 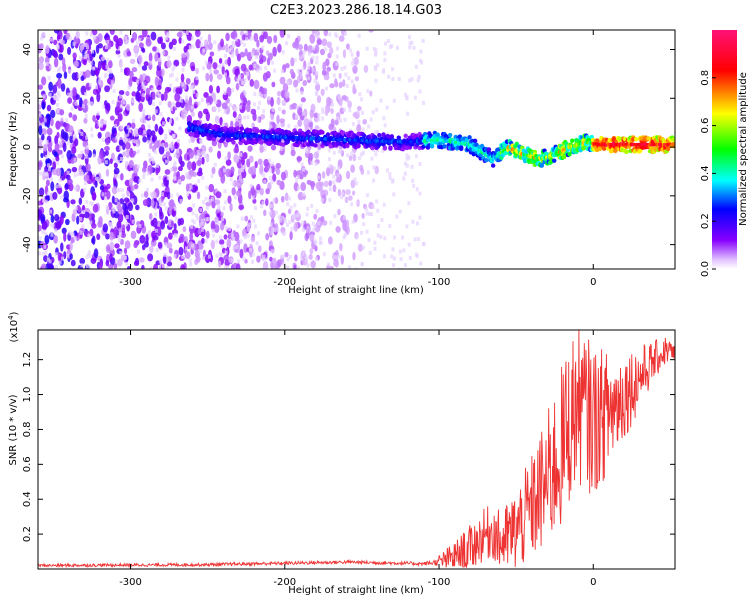 What do you see at coordinates (743, 149) in the screenshot?
I see `colorbar-label: Normalized spectral amplitude` at bounding box center [743, 149].